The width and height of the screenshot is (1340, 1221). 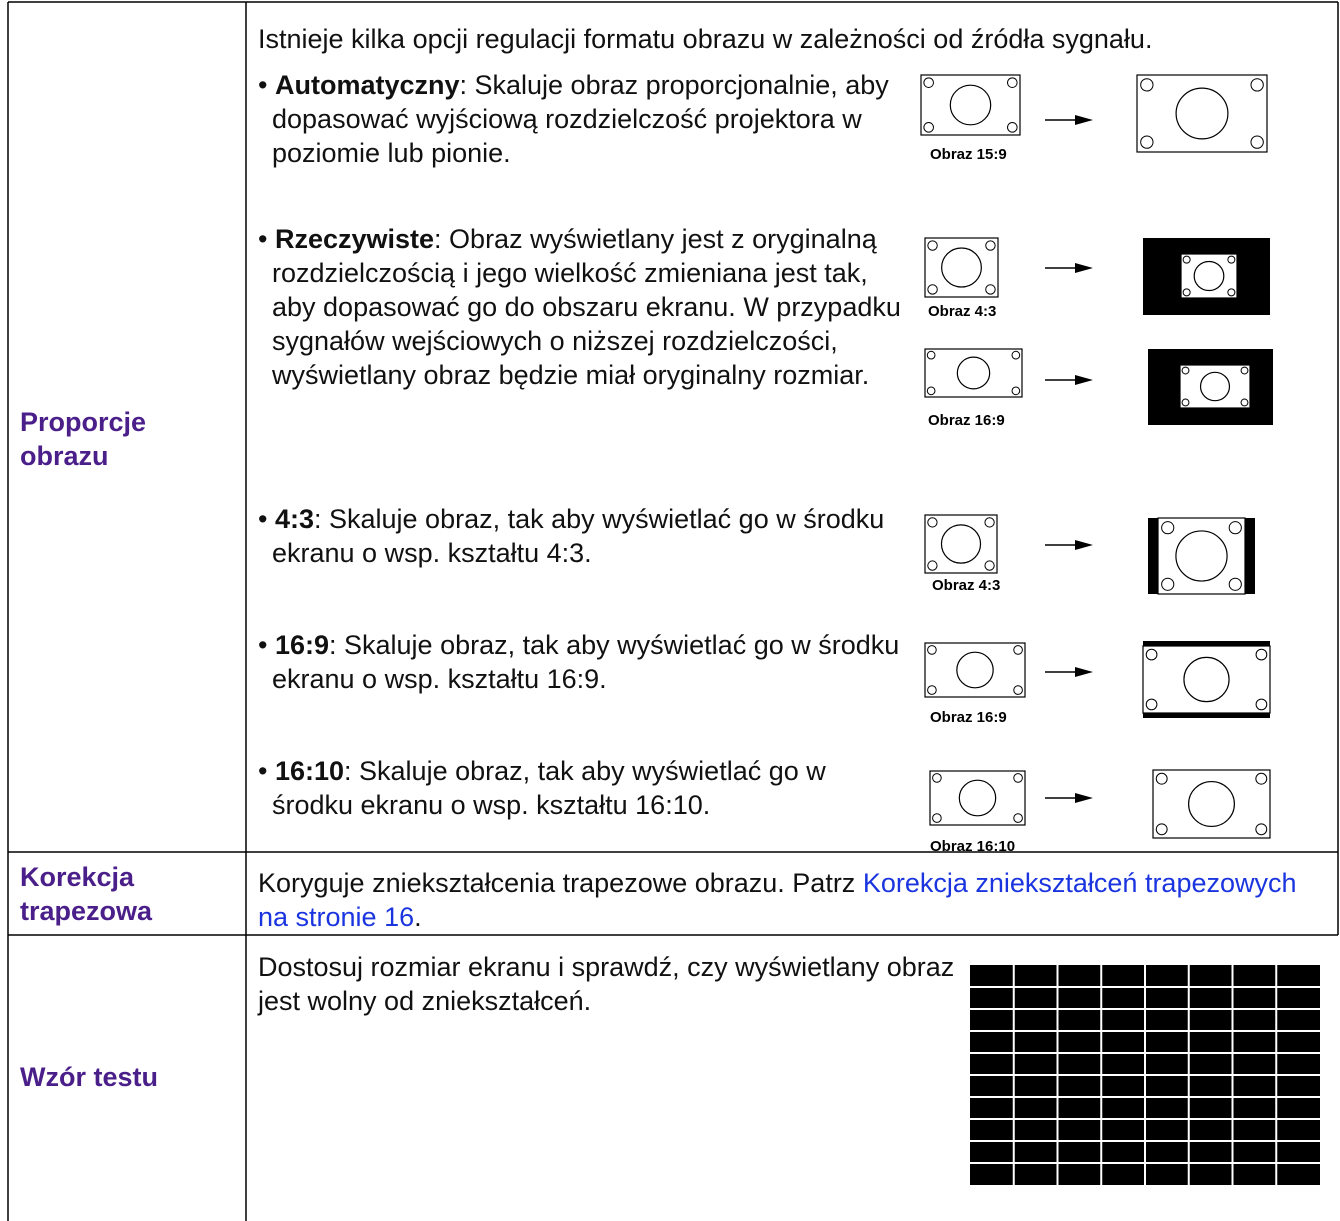 What do you see at coordinates (968, 154) in the screenshot?
I see `caption: Obraz 15:9` at bounding box center [968, 154].